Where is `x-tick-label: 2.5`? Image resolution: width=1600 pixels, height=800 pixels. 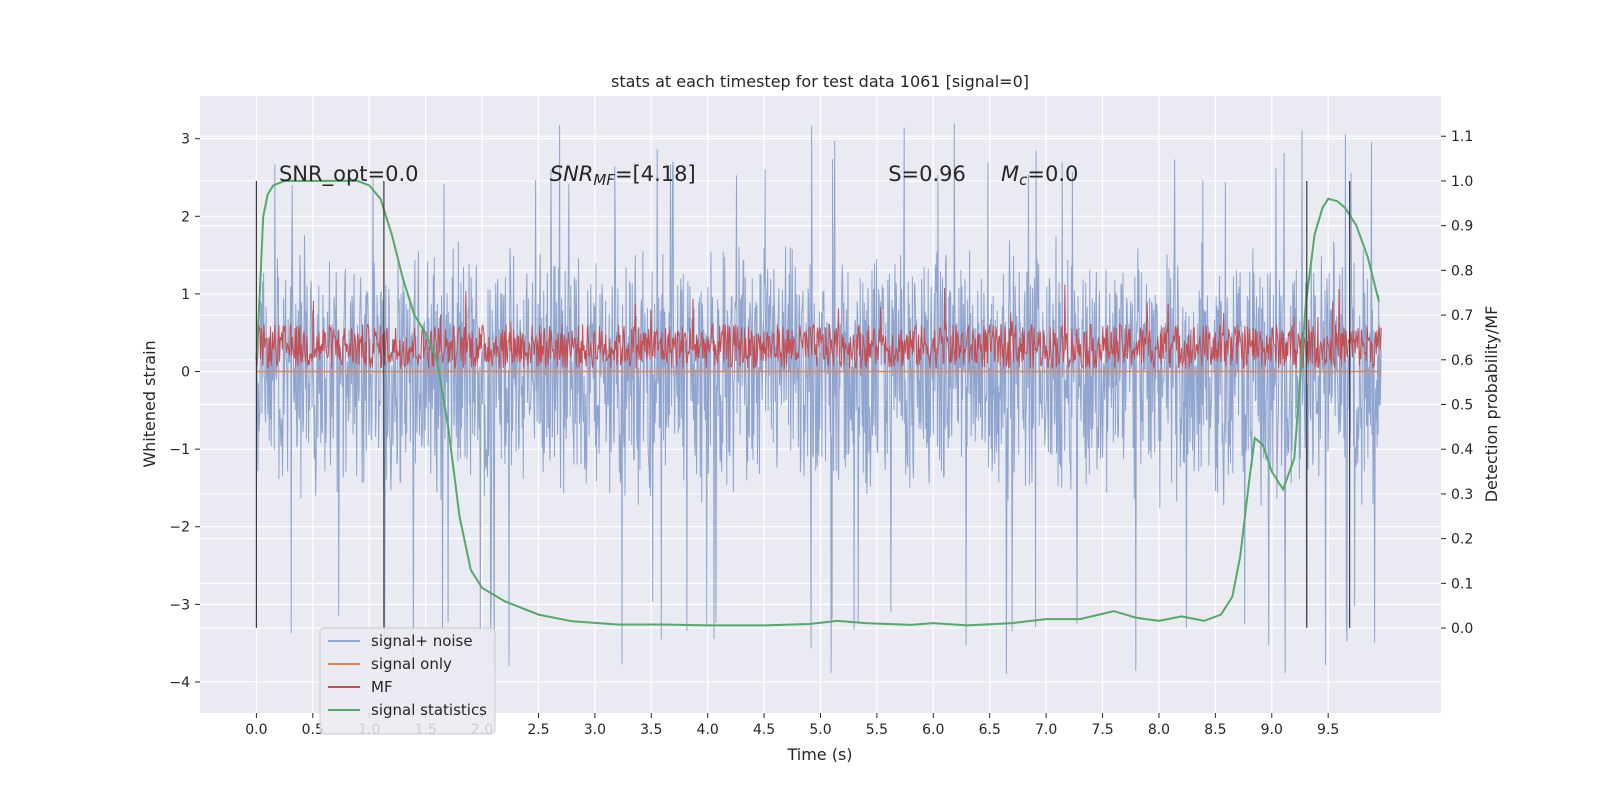
x-tick-label: 2.5 is located at coordinates (538, 730).